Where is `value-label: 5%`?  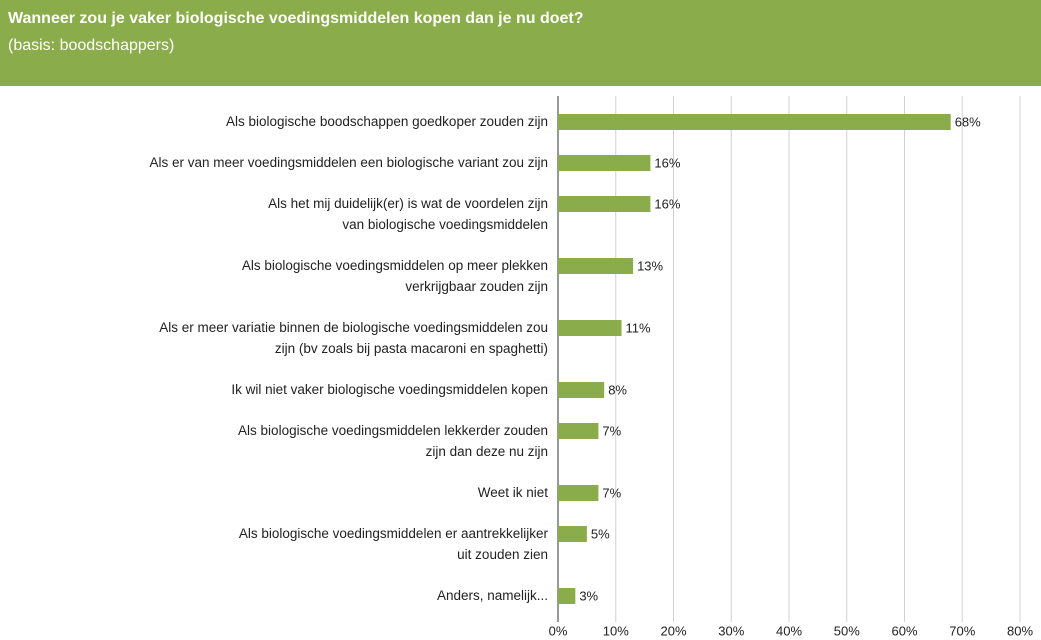
value-label: 5% is located at coordinates (600, 533).